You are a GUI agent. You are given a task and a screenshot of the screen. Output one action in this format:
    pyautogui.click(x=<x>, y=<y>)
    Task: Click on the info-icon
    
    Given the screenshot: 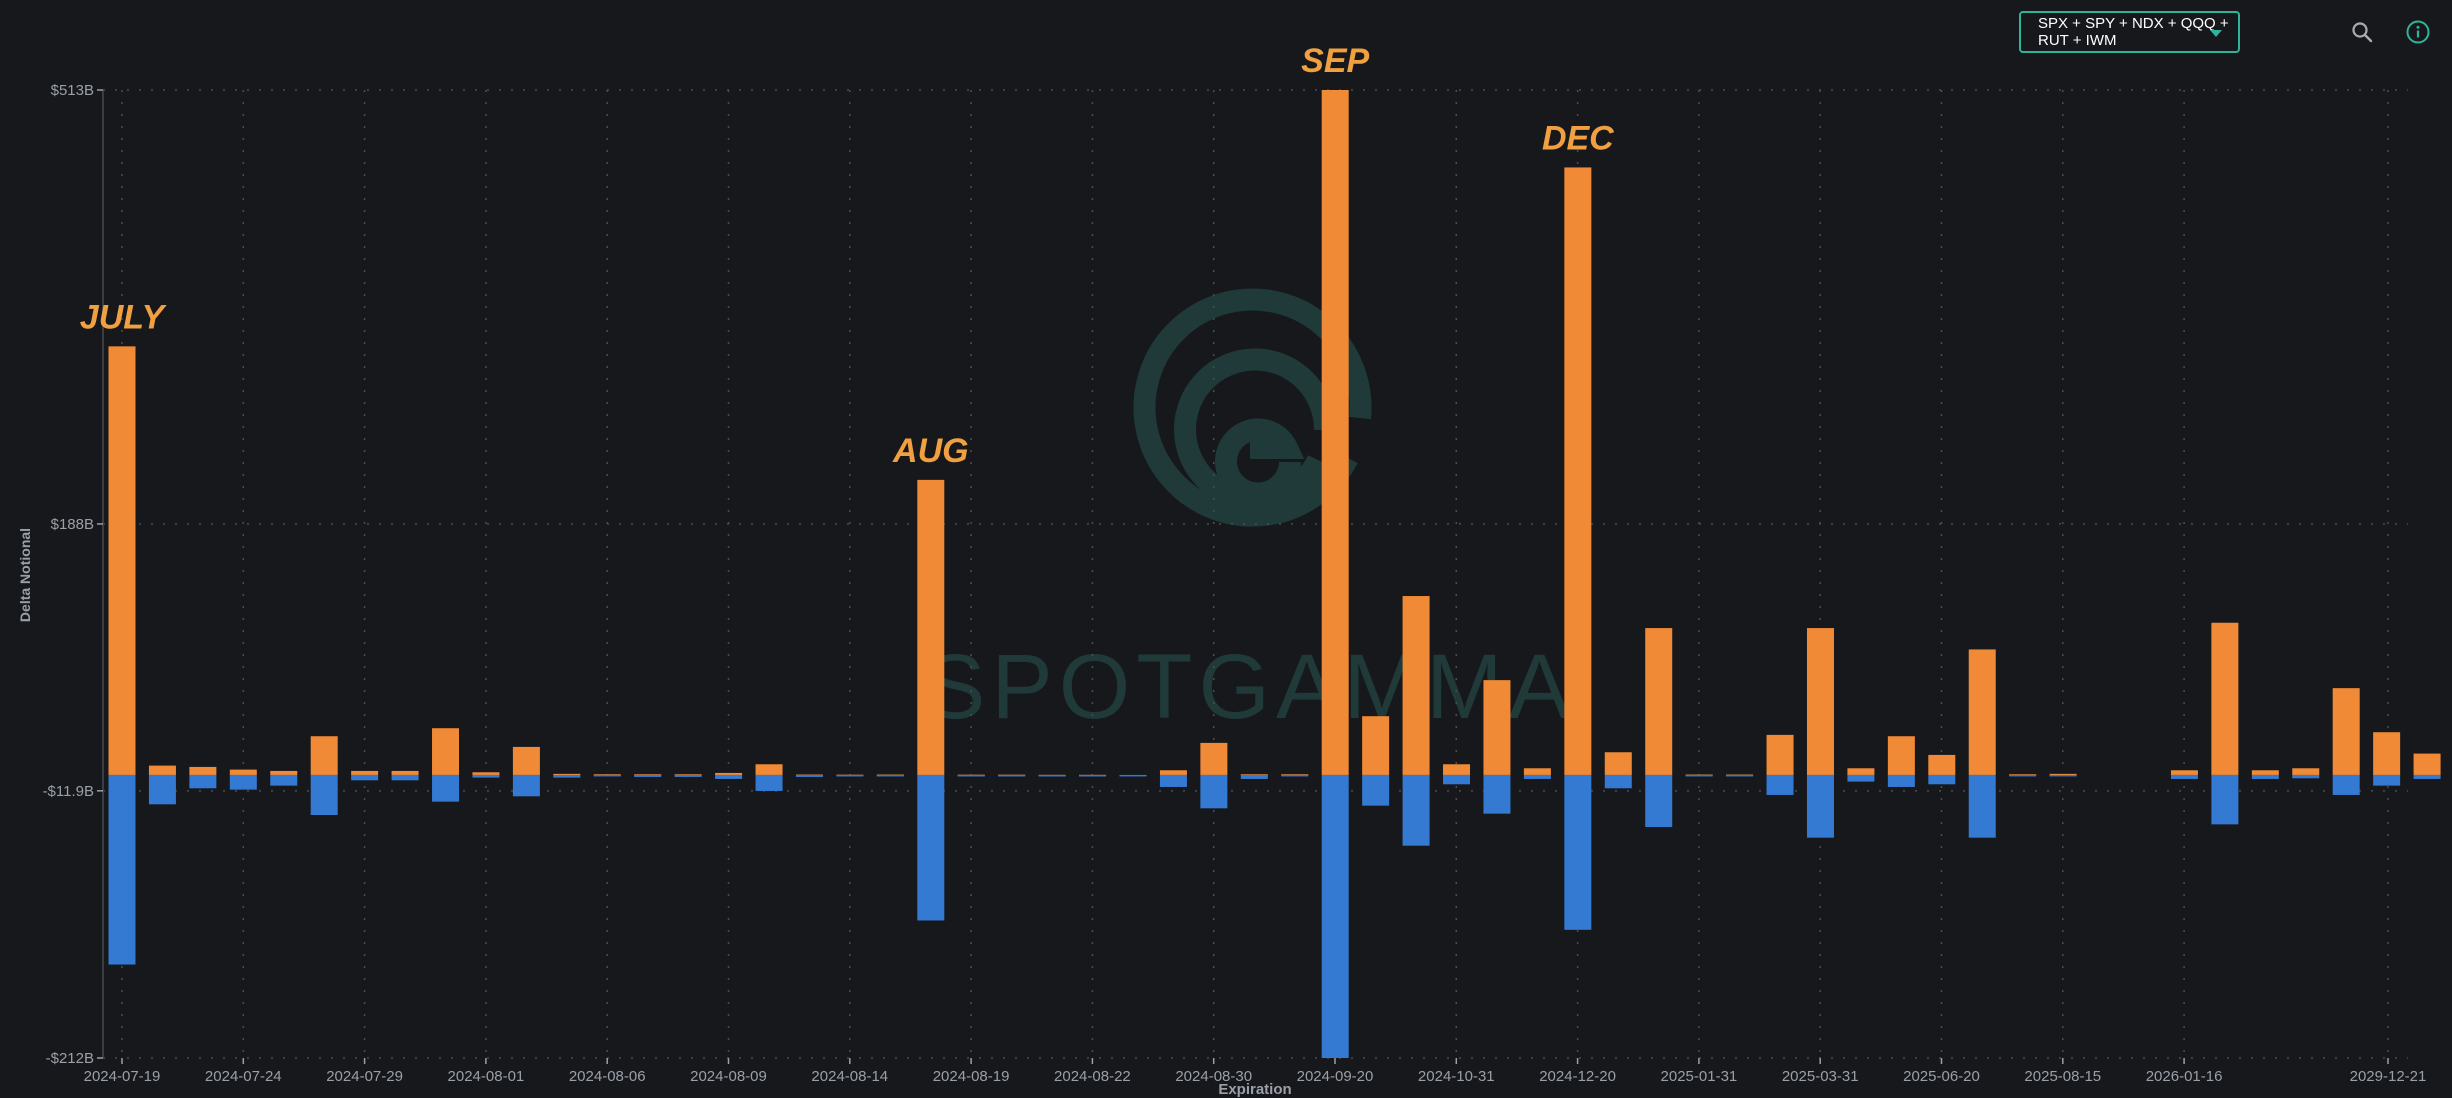 What is the action you would take?
    pyautogui.click(x=2418, y=32)
    